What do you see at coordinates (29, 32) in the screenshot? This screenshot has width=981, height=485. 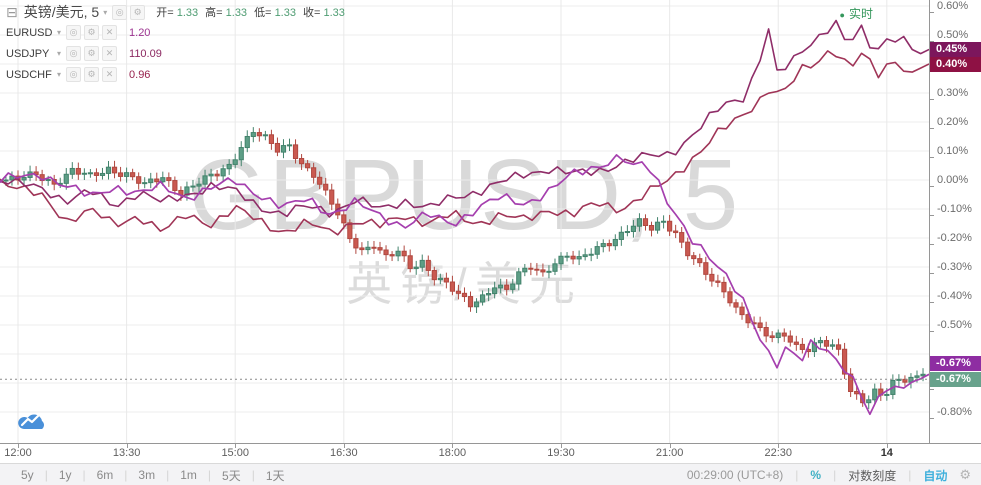 I see `compare-symbol-name: EURUSD` at bounding box center [29, 32].